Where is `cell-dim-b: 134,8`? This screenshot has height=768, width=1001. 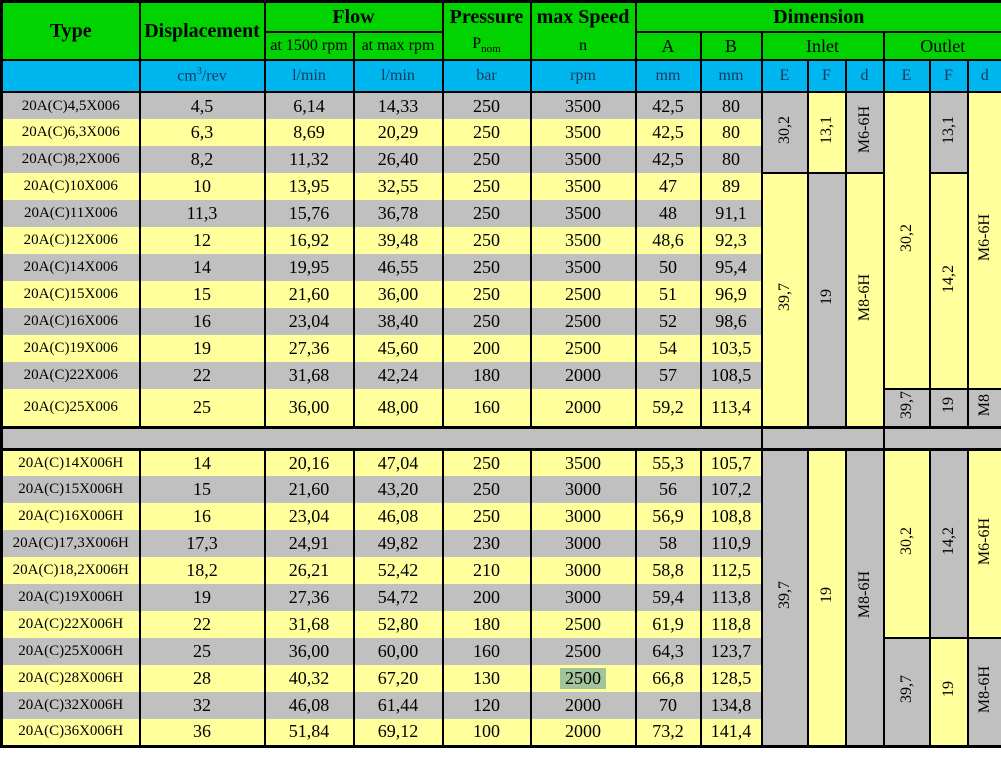
cell-dim-b: 134,8 is located at coordinates (731, 705).